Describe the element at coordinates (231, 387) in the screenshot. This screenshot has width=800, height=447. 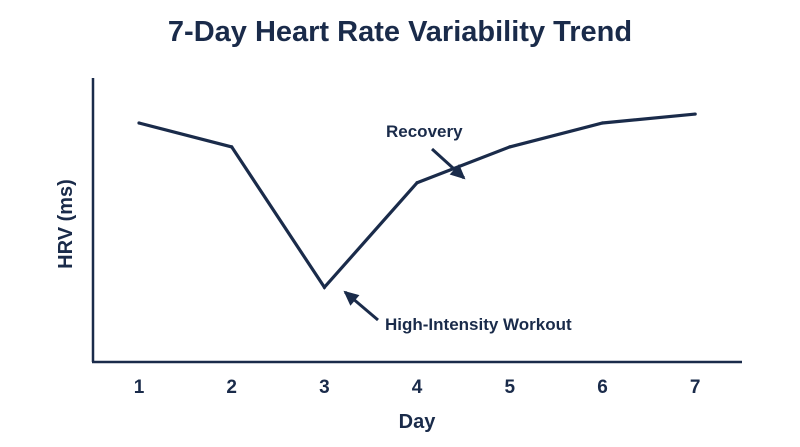
I see `x-tick-label: 2` at that location.